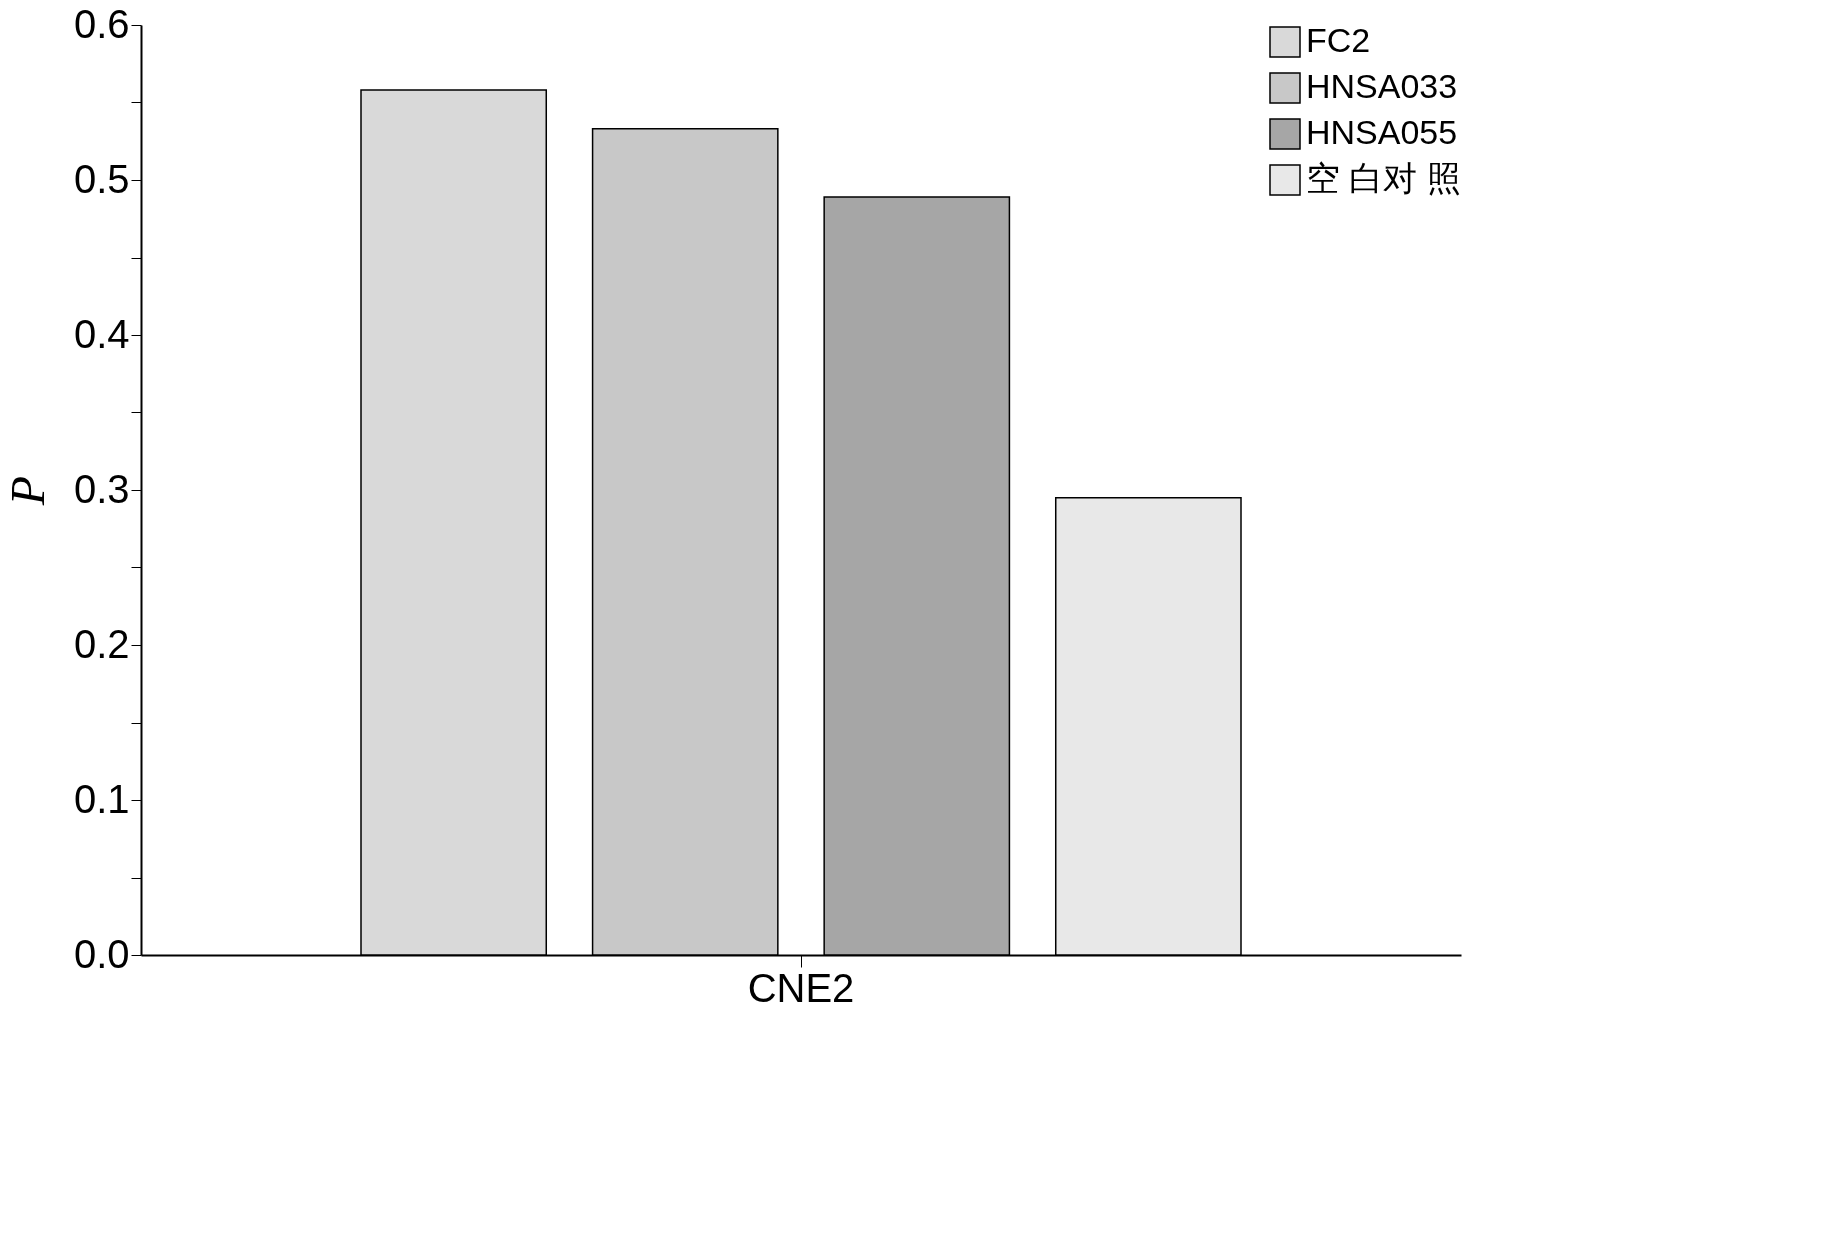 Image resolution: width=1832 pixels, height=1252 pixels. Describe the element at coordinates (101, 953) in the screenshot. I see `y-tick-label: 0.0` at that location.